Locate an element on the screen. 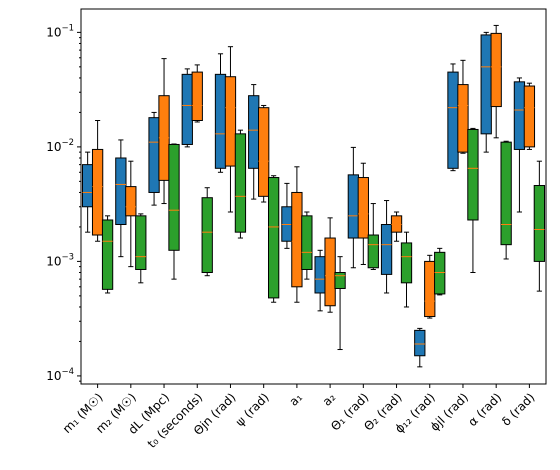 The width and height of the screenshot is (560, 470). y-tick-label: 10⁻² is located at coordinates (60, 146).